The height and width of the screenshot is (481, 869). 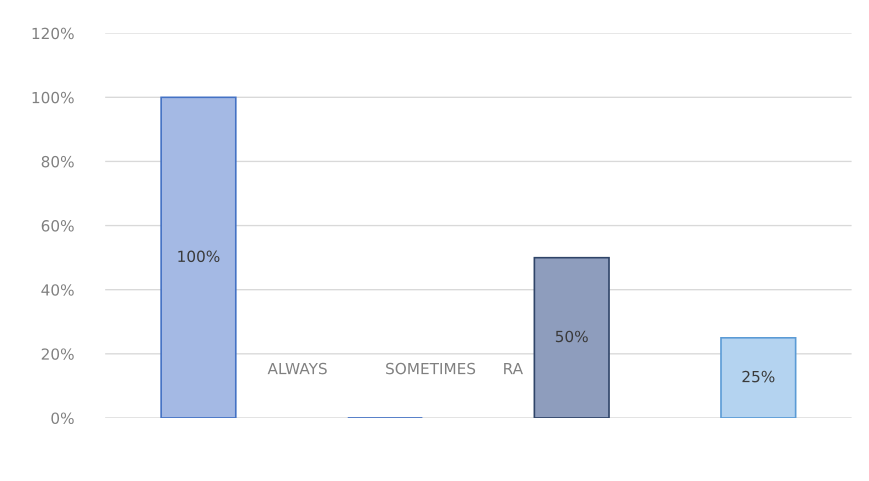 I want to click on y-tick-label: 20%, so click(x=58, y=354).